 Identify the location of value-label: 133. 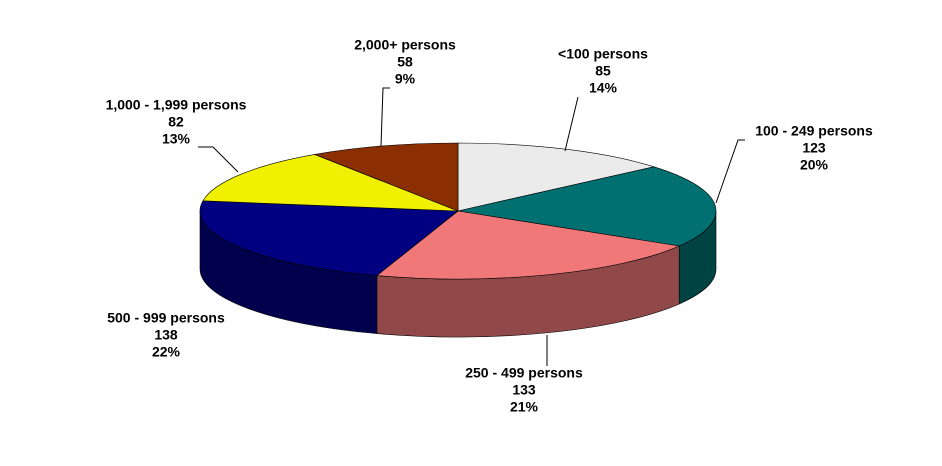
(524, 390).